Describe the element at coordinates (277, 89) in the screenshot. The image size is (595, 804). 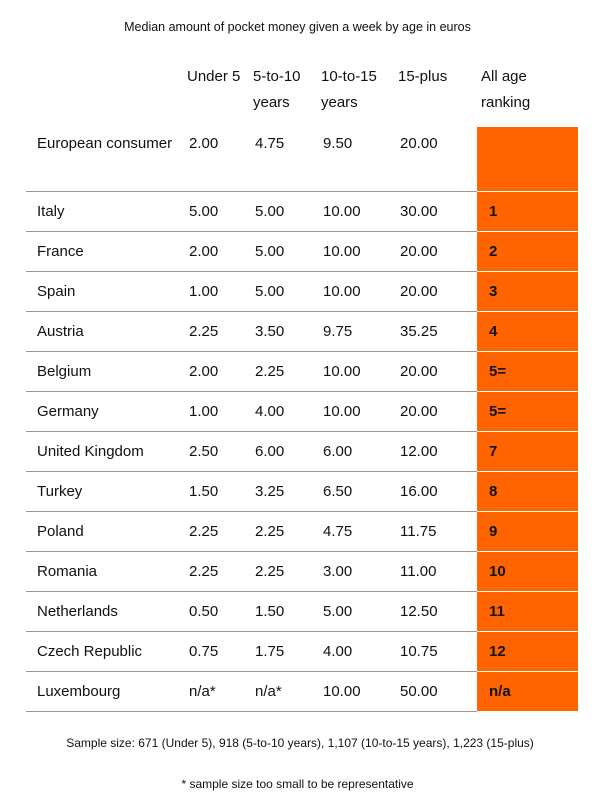
I see `header-5-to-10: 5-to-10 years` at that location.